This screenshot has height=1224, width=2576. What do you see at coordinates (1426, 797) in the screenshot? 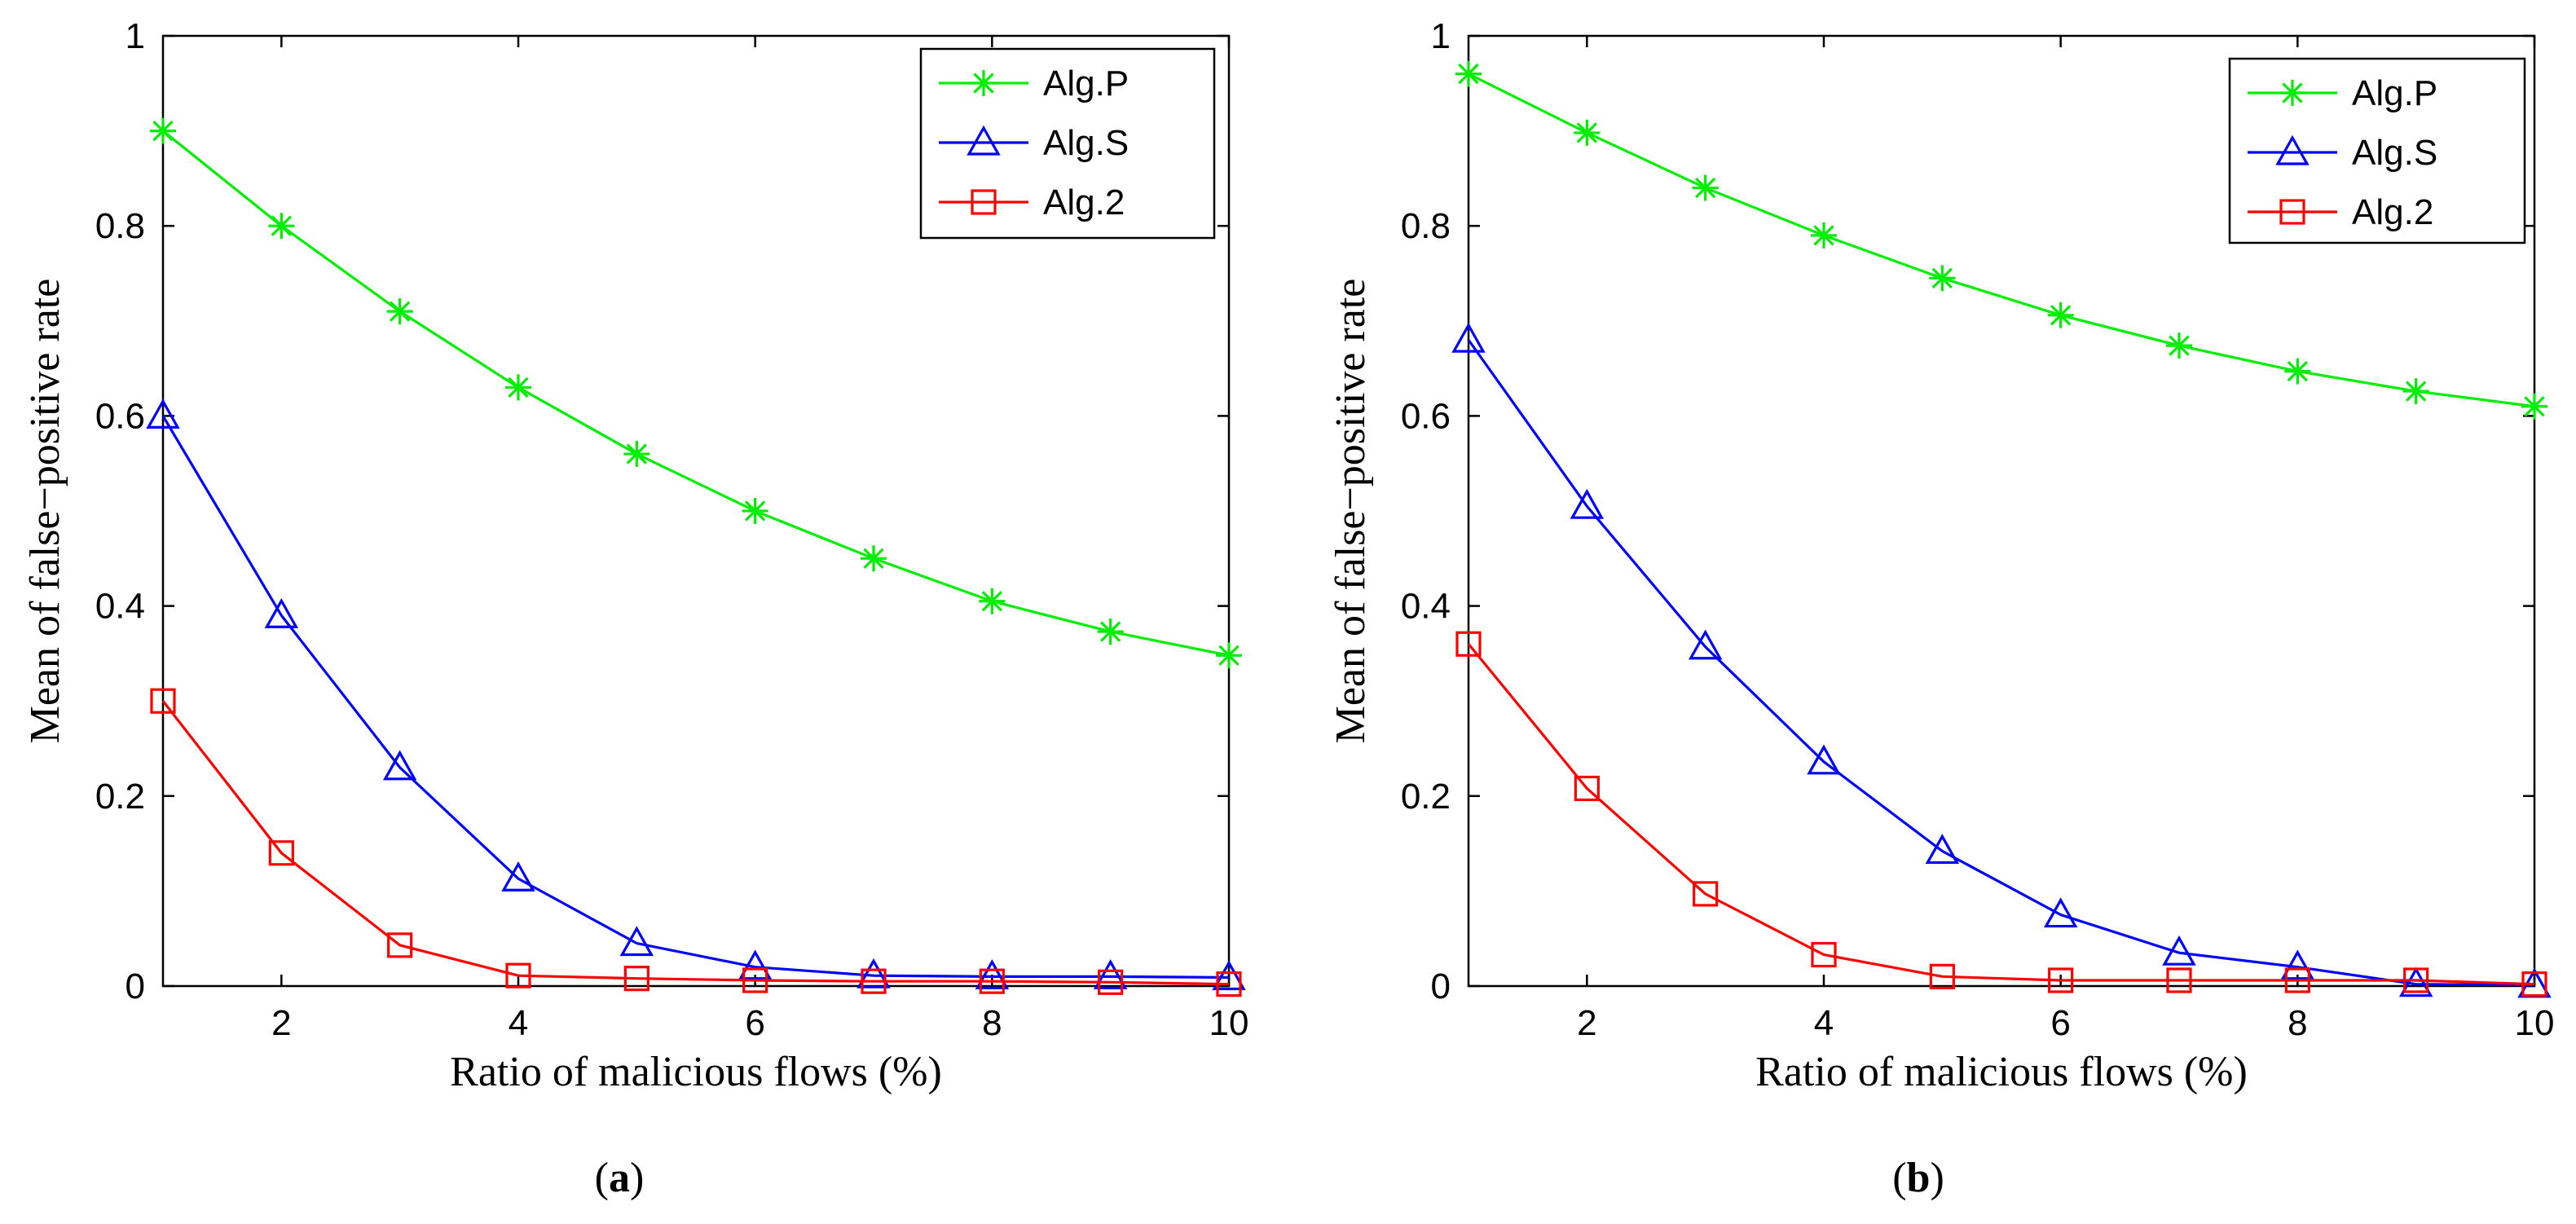
I see `y-tick-label: 0.2` at bounding box center [1426, 797].